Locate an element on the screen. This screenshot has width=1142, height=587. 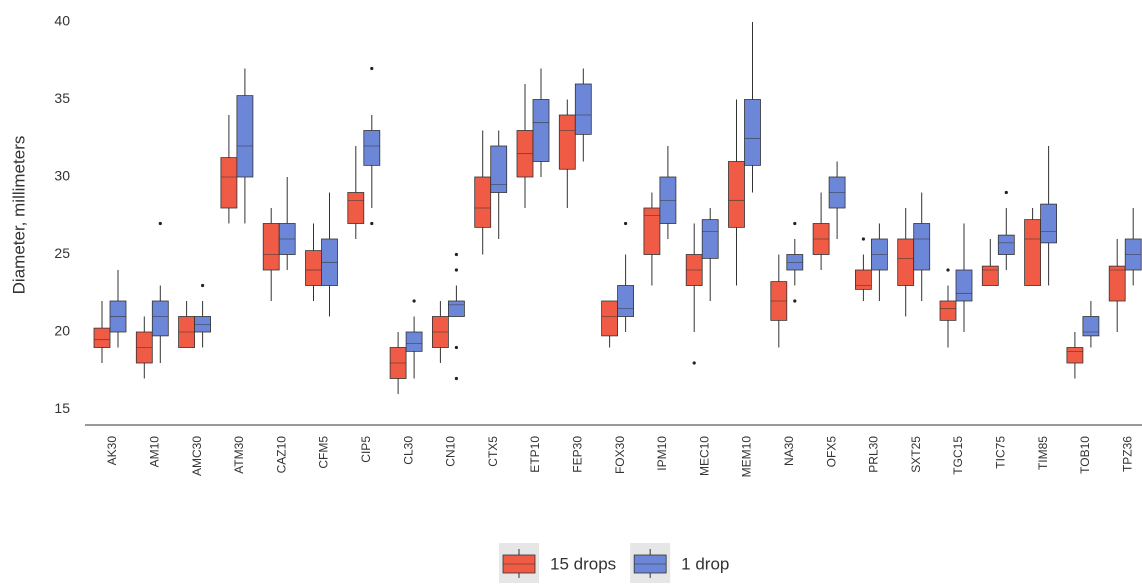
x-tick-label: ETP10 is located at coordinates (535, 454).